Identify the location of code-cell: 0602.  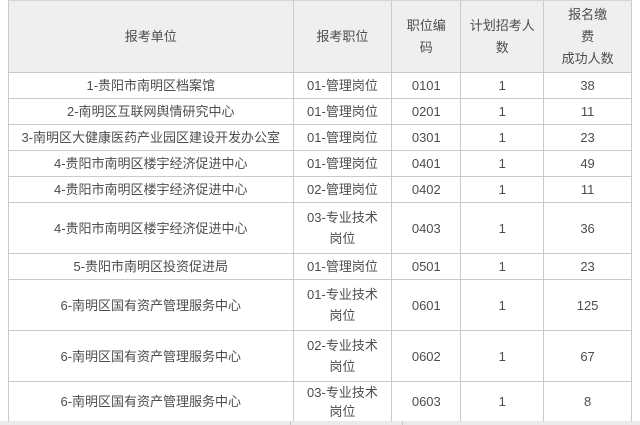
(427, 356).